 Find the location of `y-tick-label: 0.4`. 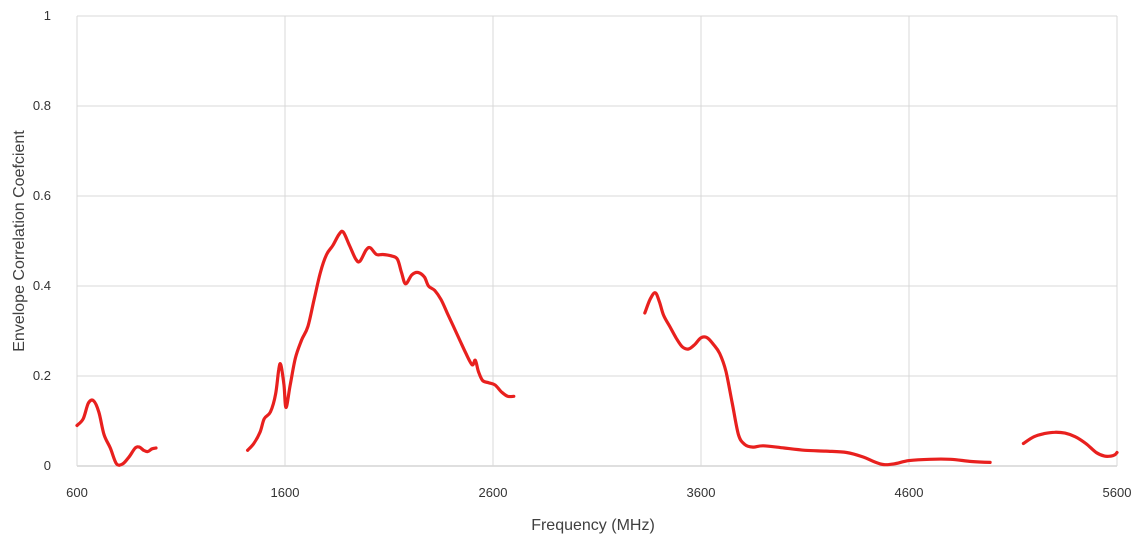

y-tick-label: 0.4 is located at coordinates (42, 285).